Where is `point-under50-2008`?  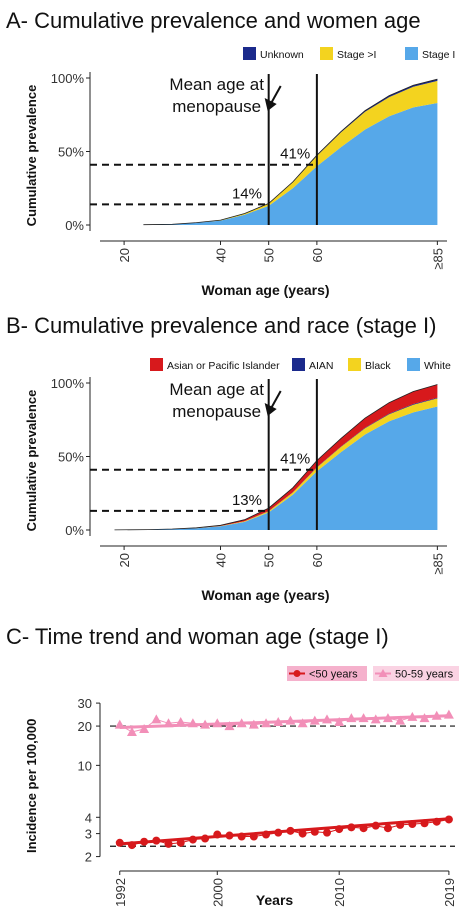
point-under50-2008 is located at coordinates (314, 831).